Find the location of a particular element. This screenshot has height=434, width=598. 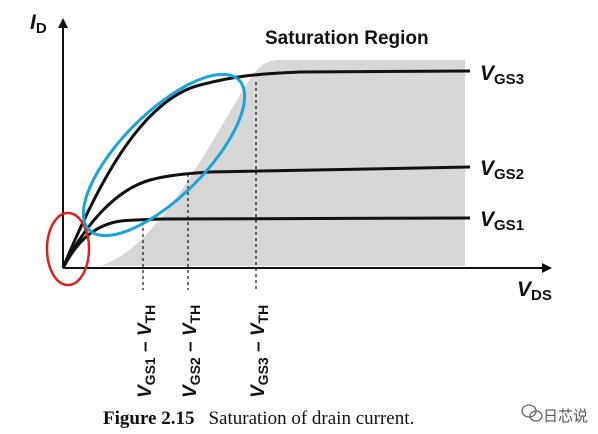

curve-label-vgs3: VGS3 is located at coordinates (502, 75).